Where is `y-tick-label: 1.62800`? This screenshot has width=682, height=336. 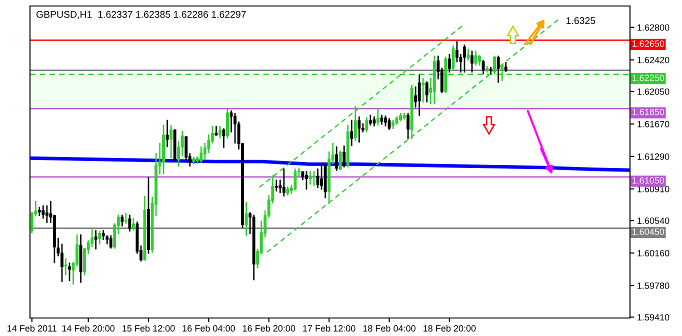
y-tick-label: 1.62800 is located at coordinates (654, 27).